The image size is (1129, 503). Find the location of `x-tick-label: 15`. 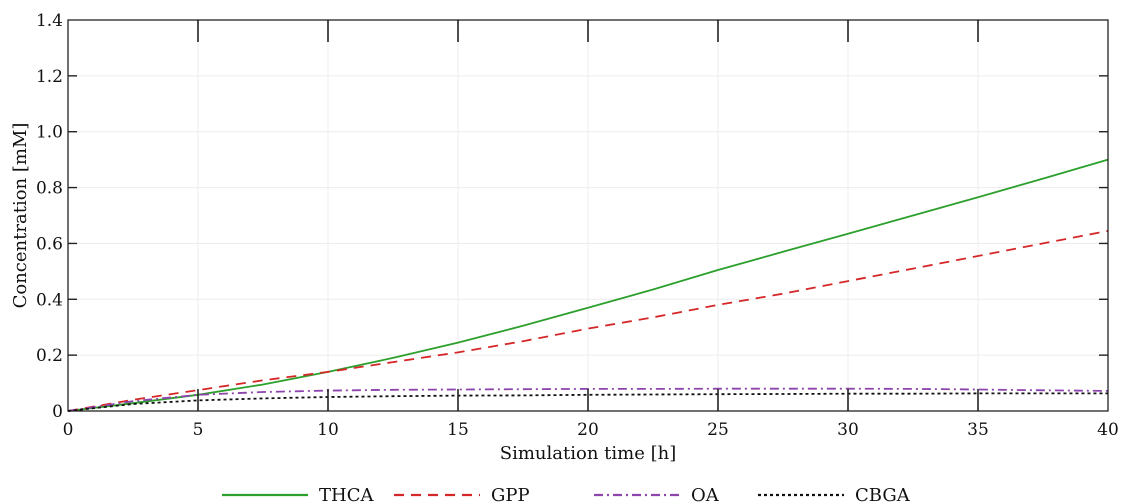

x-tick-label: 15 is located at coordinates (458, 430).